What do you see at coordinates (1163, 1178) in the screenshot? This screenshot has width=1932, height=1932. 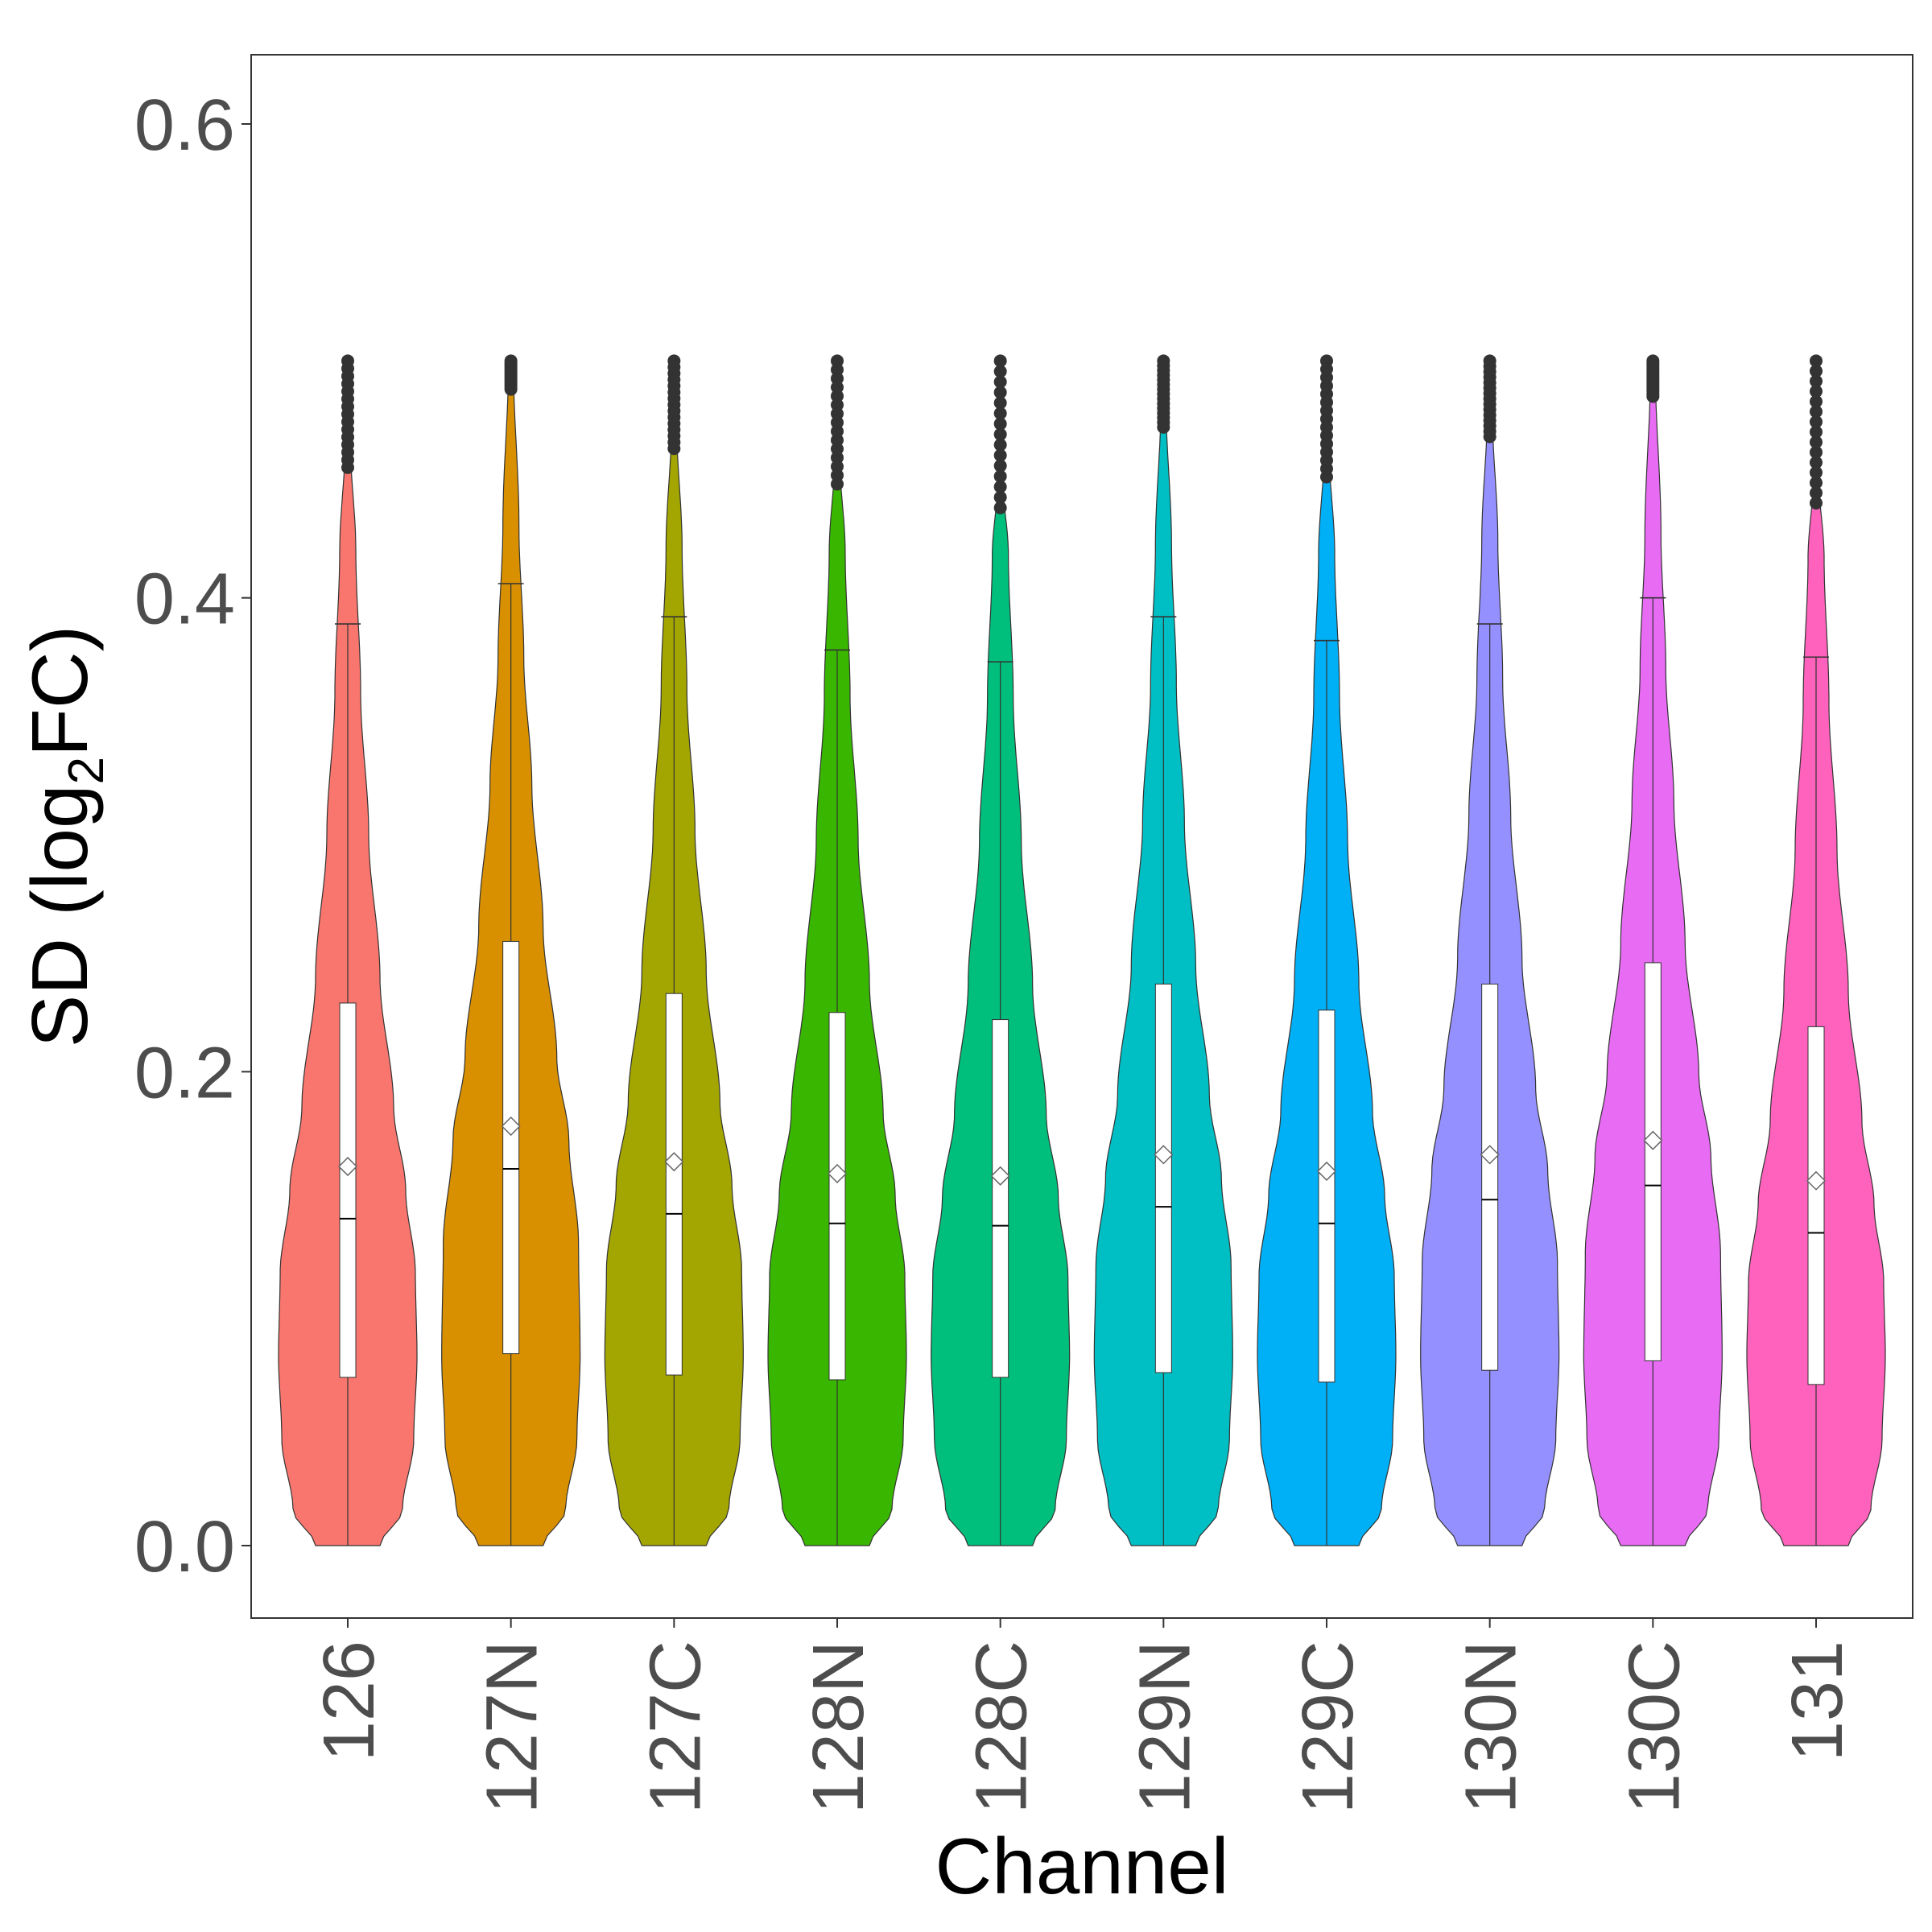 I see `iqr-box-129N` at bounding box center [1163, 1178].